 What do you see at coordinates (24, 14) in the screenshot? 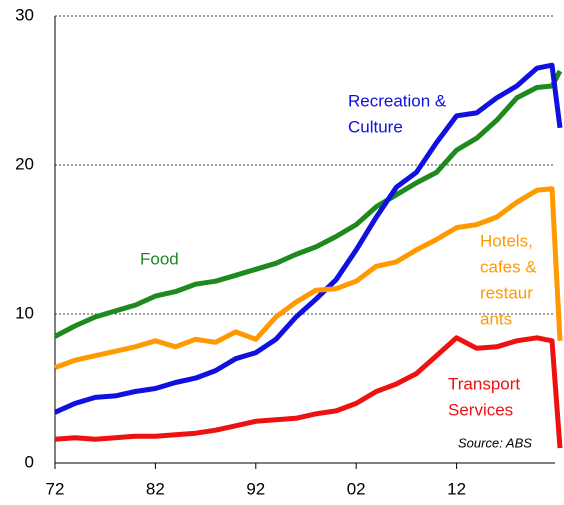
I see `y-tick-label: 30` at bounding box center [24, 14].